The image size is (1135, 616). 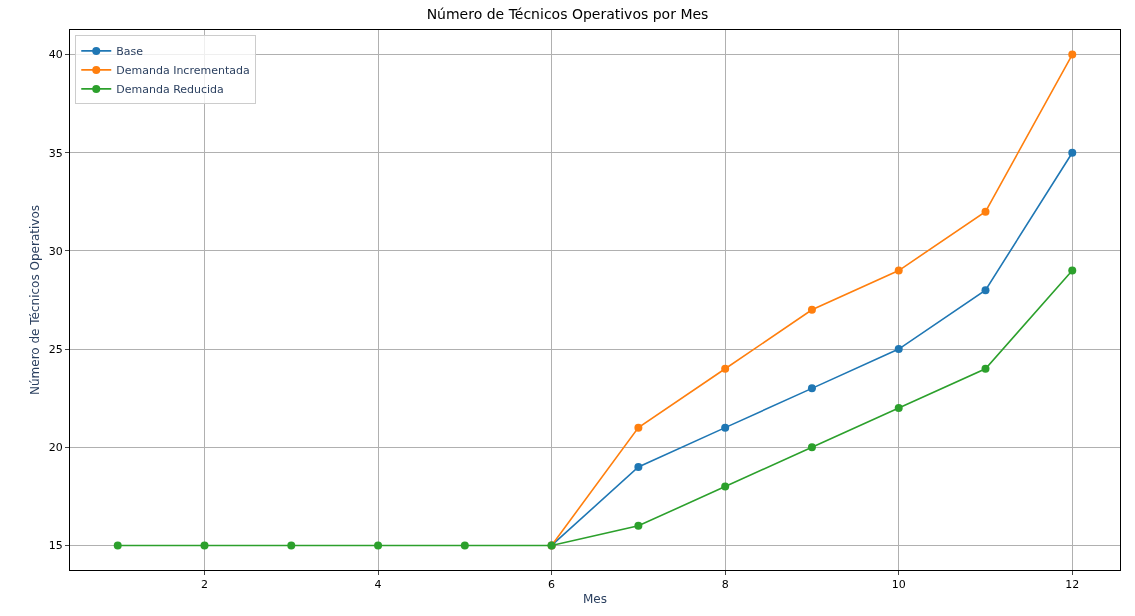 What do you see at coordinates (170, 90) in the screenshot?
I see `legend-label: Demanda Reducida` at bounding box center [170, 90].